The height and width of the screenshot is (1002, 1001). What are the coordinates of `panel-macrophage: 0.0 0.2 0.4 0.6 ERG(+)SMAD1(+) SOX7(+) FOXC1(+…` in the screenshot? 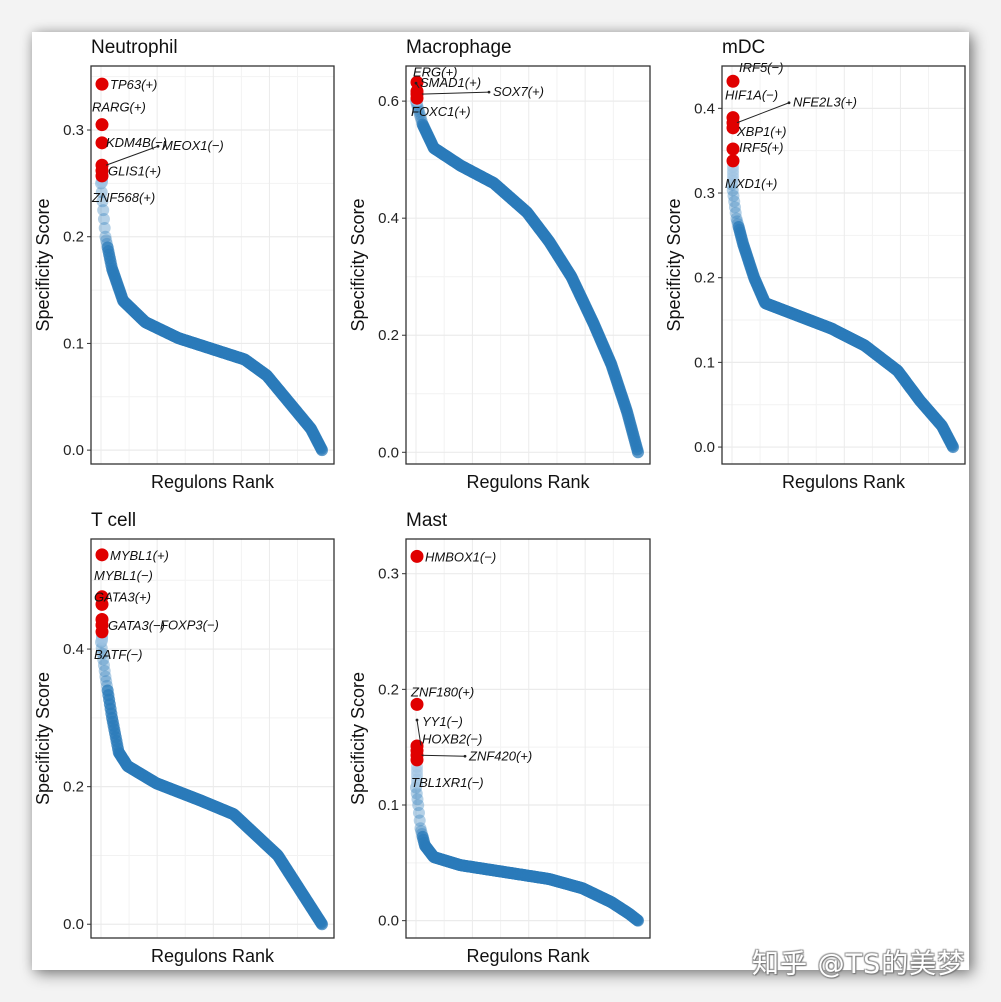 It's located at (499, 264).